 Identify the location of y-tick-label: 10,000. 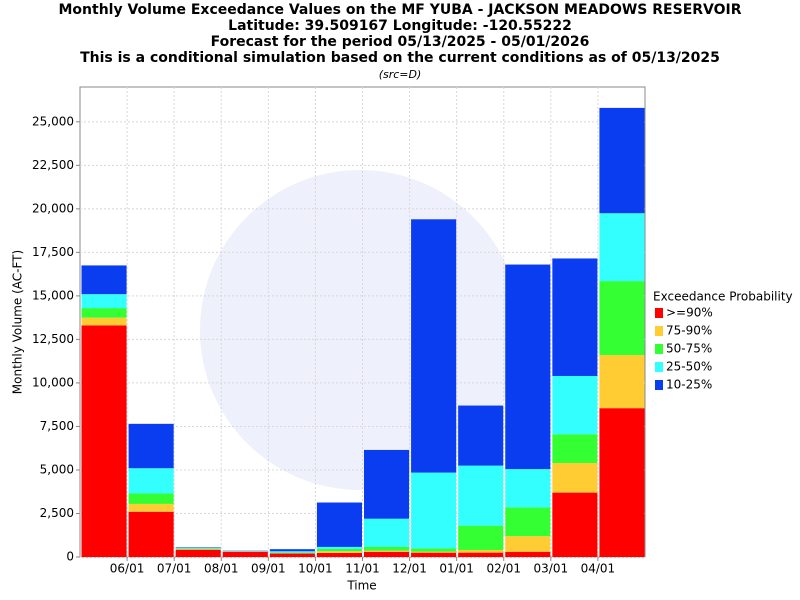
(53, 382).